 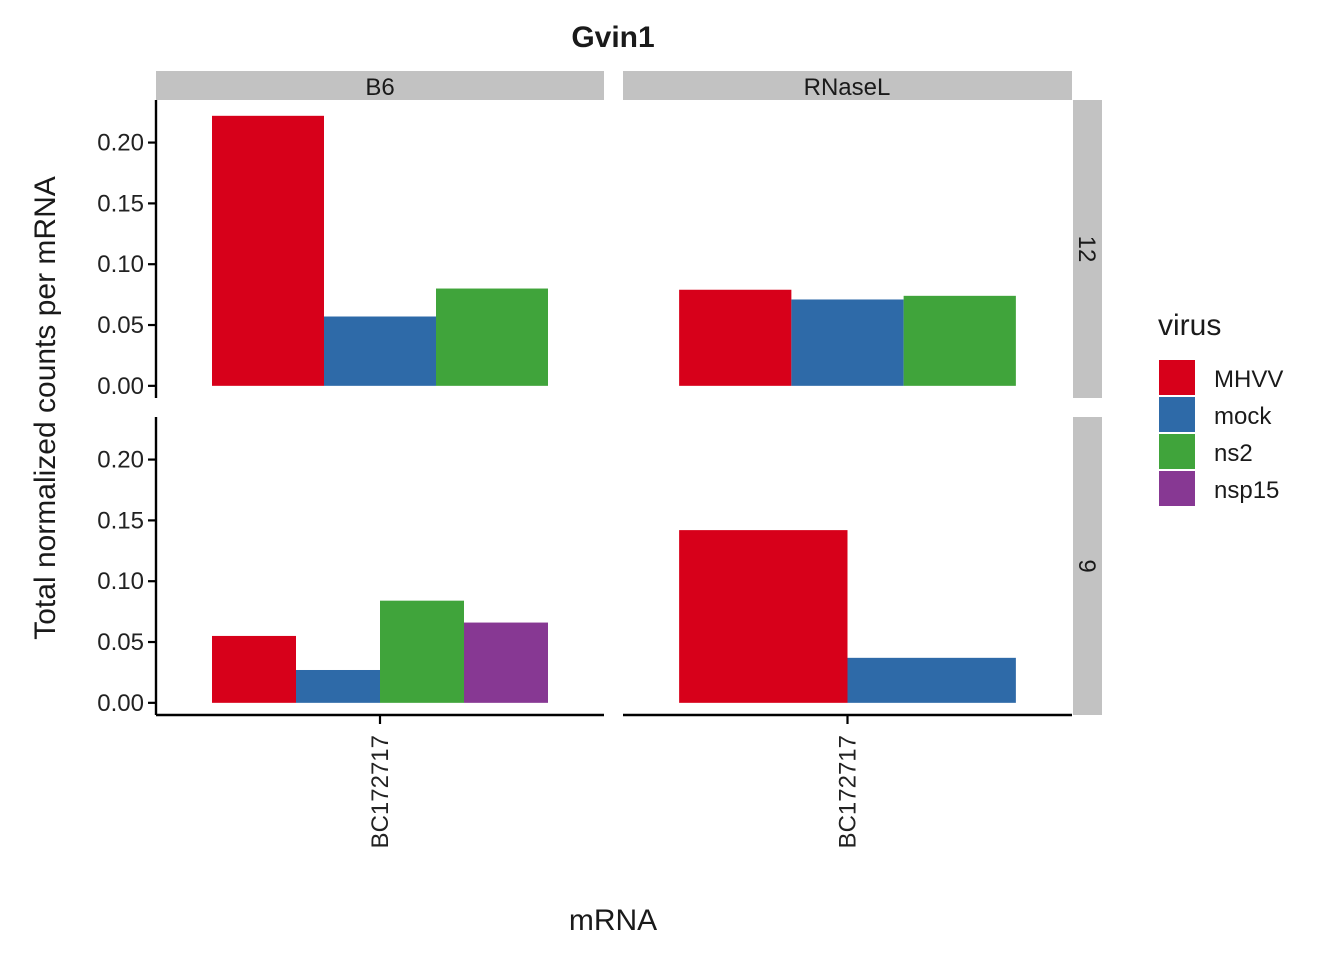 I want to click on legend-key-ns2, so click(x=1177, y=451).